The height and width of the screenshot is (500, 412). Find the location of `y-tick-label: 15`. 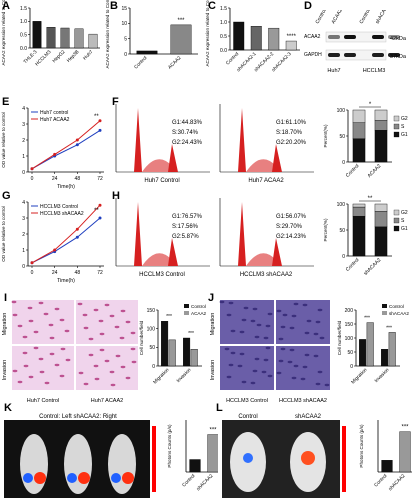

y-tick-label: 15 is located at coordinates (124, 9).